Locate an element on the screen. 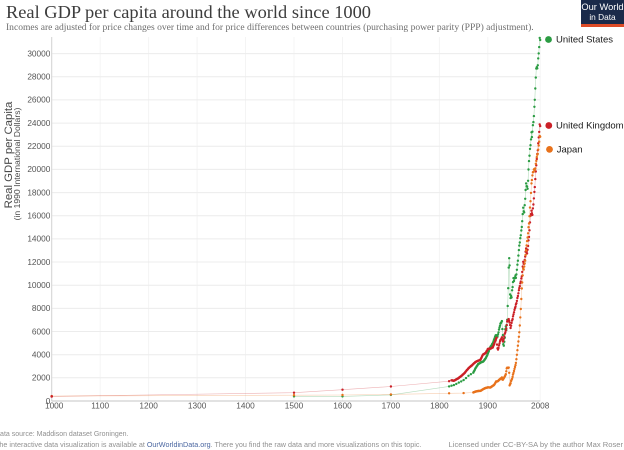 The image size is (624, 450). svg-text: 1500 is located at coordinates (294, 405).